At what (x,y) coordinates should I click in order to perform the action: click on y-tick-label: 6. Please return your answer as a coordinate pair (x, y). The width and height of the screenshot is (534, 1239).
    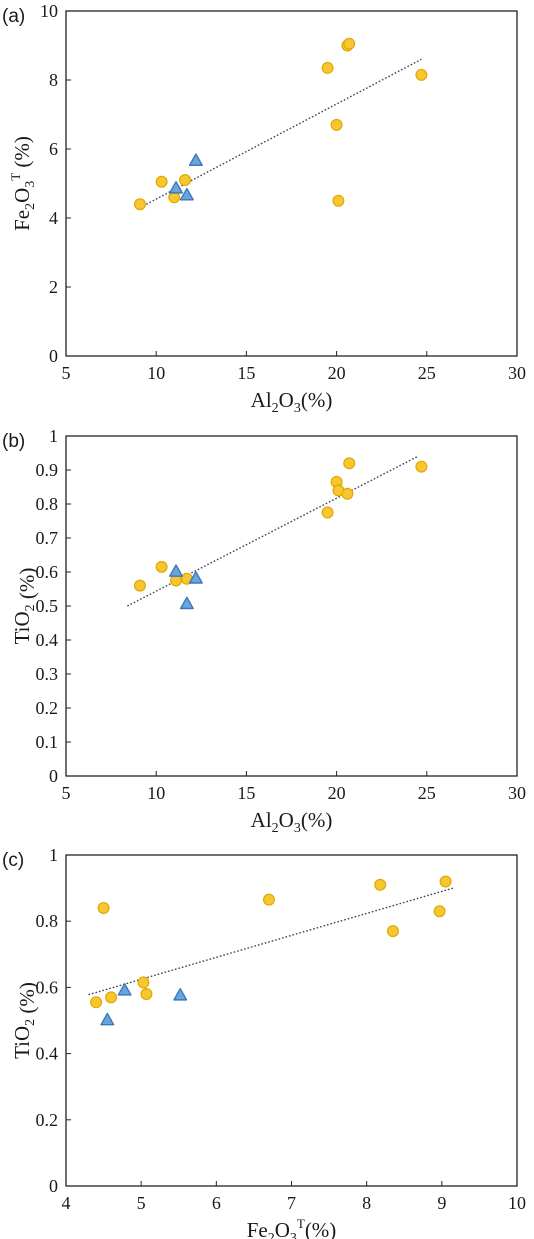
    Looking at the image, I should click on (53, 149).